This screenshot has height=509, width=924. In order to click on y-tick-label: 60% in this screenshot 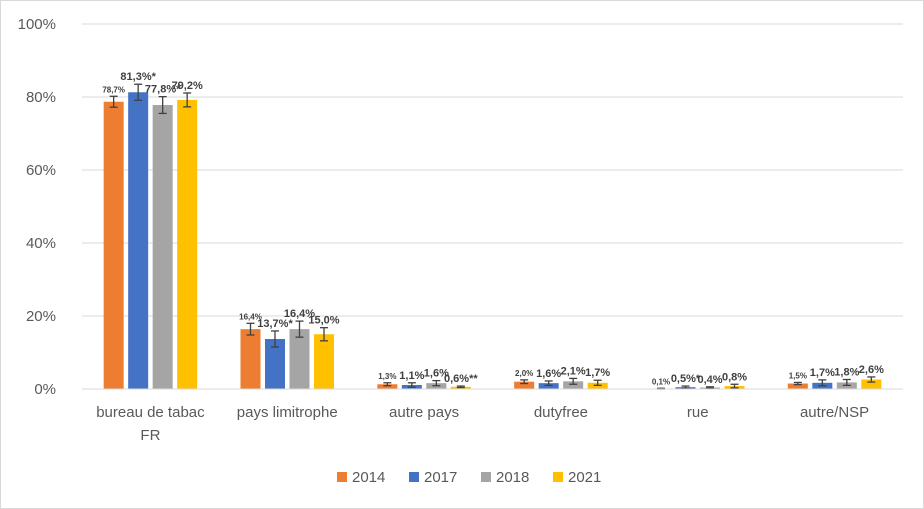, I will do `click(41, 170)`.